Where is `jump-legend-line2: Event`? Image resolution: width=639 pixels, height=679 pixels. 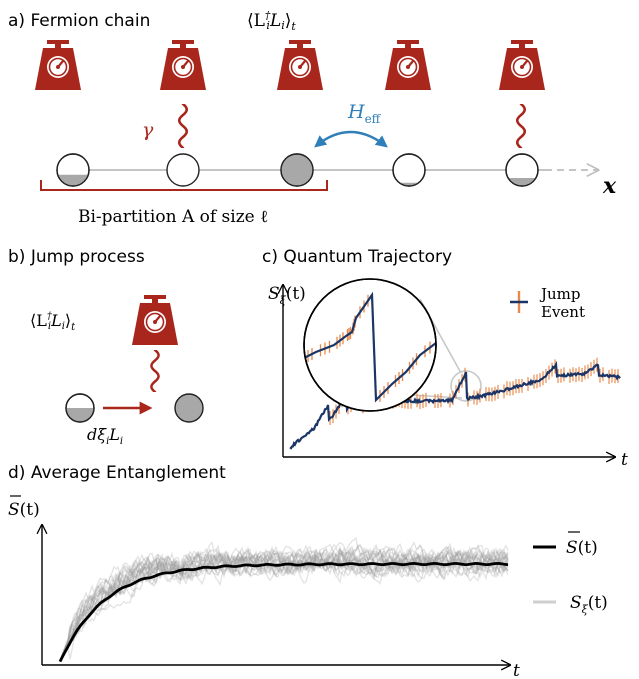
jump-legend-line2: Event is located at coordinates (563, 312).